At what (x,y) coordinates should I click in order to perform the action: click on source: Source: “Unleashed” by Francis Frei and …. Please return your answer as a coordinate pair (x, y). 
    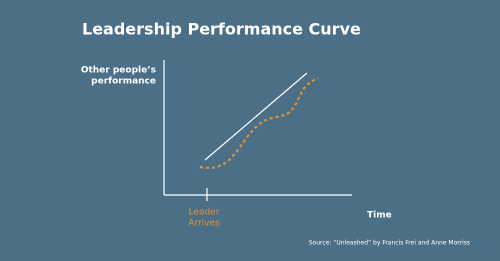
    Looking at the image, I should click on (389, 243).